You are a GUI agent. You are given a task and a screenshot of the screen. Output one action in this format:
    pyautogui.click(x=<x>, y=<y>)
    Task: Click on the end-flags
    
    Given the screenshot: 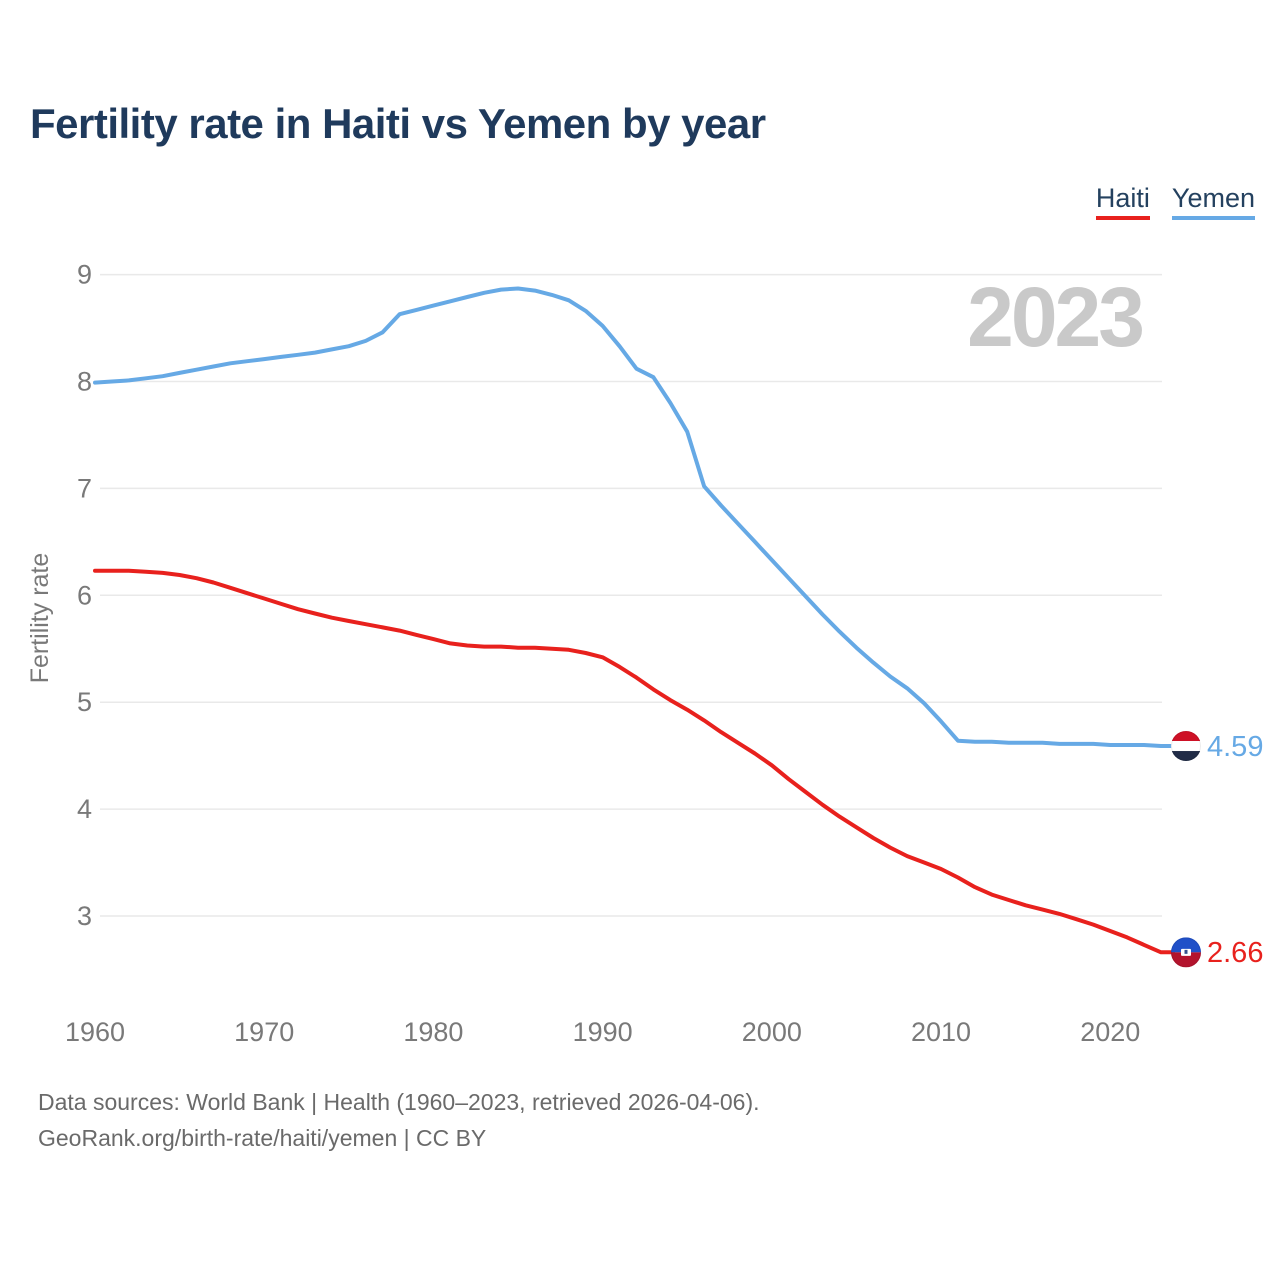 What is the action you would take?
    pyautogui.click(x=1186, y=849)
    